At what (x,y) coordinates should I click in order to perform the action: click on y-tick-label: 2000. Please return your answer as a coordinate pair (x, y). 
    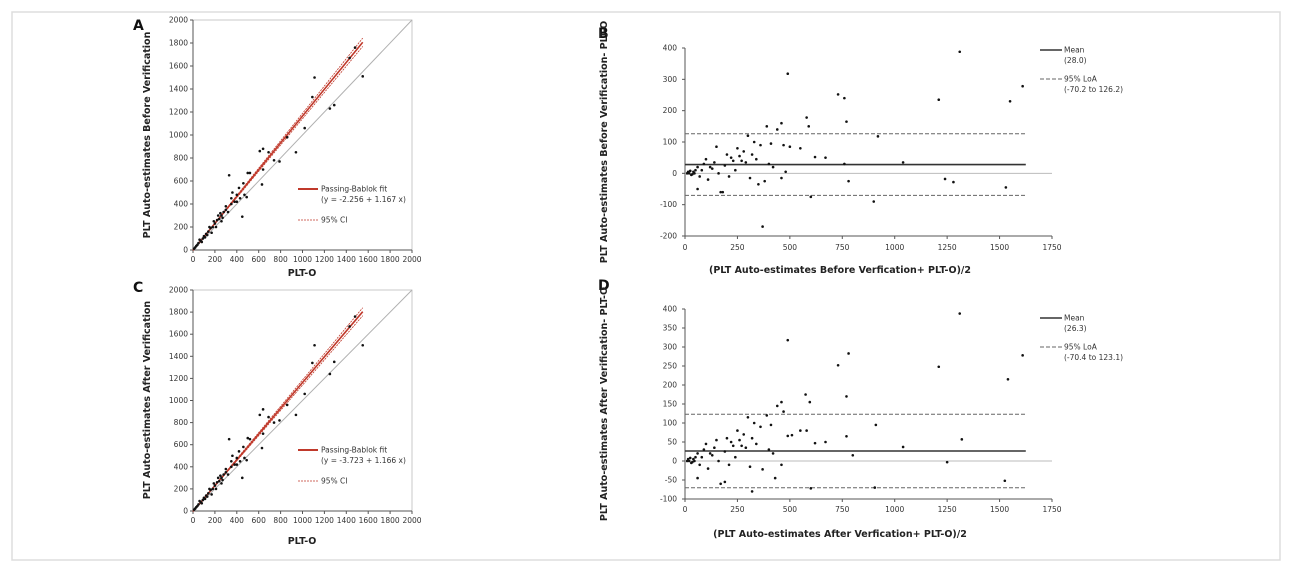
    Looking at the image, I should click on (178, 290).